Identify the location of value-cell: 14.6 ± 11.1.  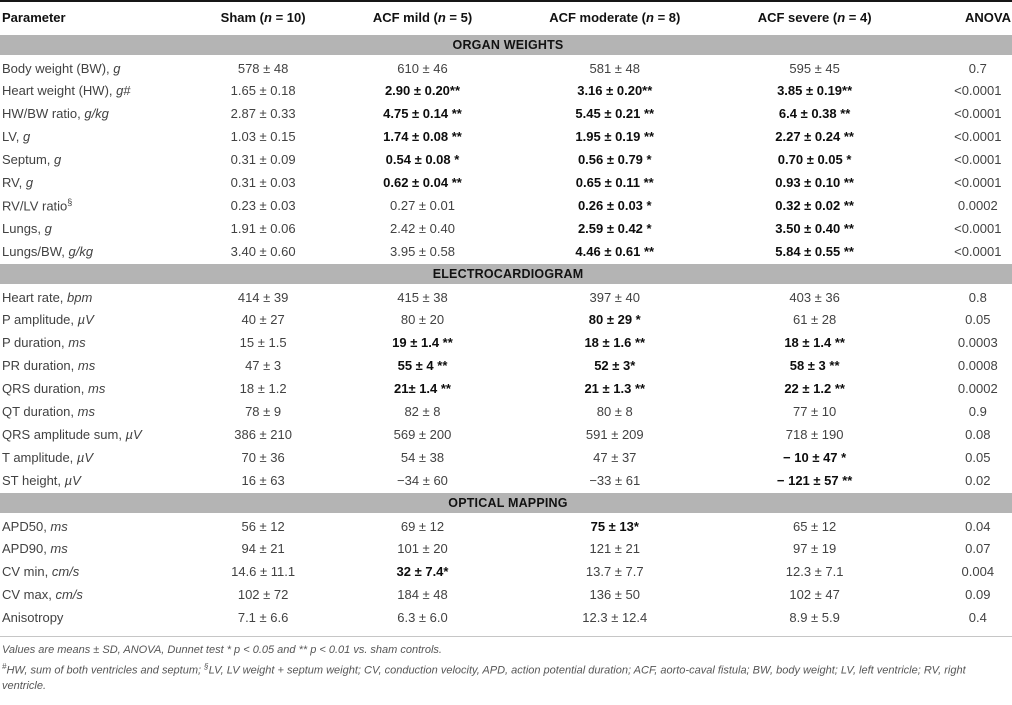
(263, 571).